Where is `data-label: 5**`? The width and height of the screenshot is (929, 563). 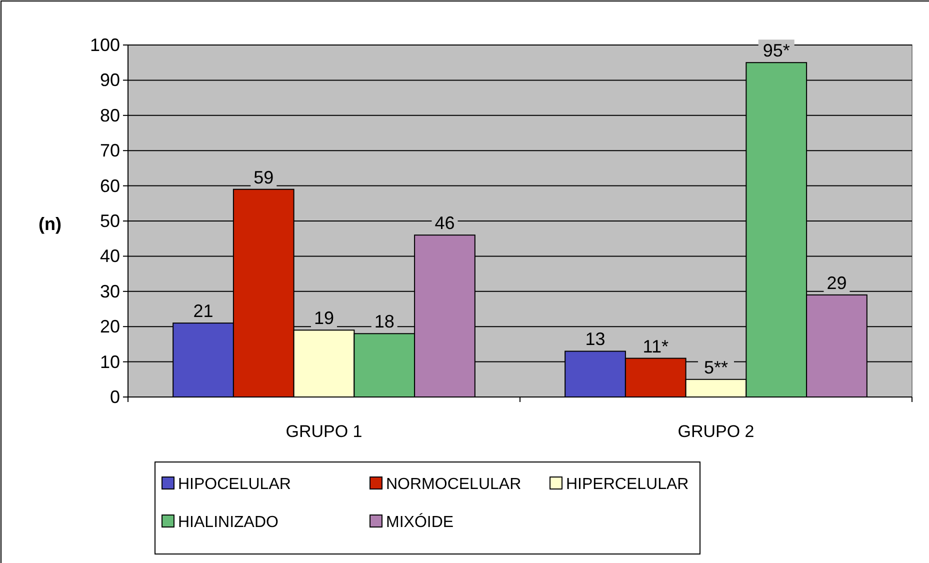 data-label: 5** is located at coordinates (716, 367).